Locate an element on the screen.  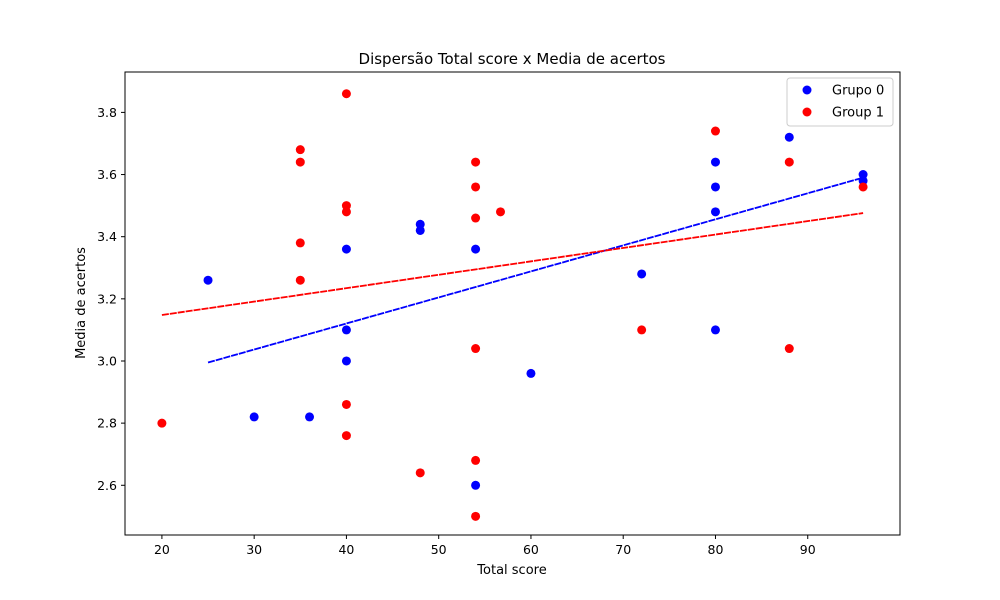
y-tick-label: 3.4 is located at coordinates (107, 236).